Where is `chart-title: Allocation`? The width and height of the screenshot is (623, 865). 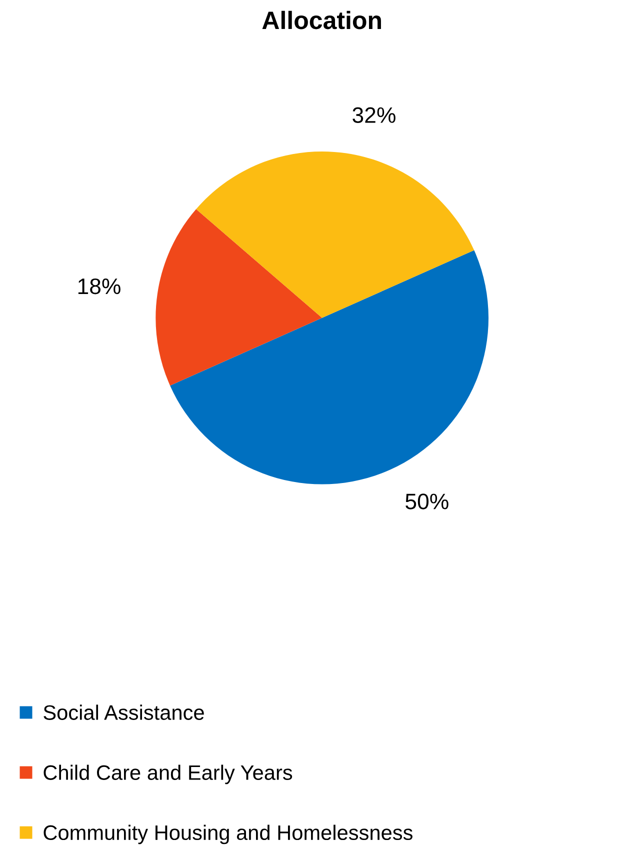
chart-title: Allocation is located at coordinates (321, 20).